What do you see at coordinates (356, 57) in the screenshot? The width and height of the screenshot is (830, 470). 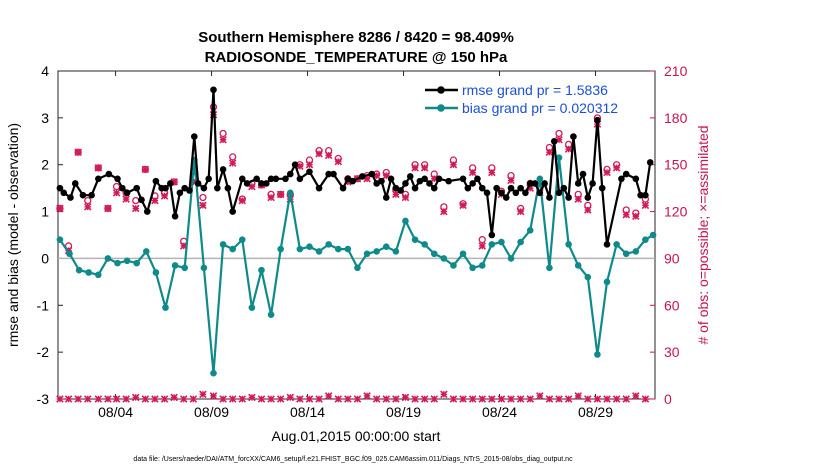 I see `chart-subtitle: RADIOSONDE_TEMPERATURE @ 150 hPa` at bounding box center [356, 57].